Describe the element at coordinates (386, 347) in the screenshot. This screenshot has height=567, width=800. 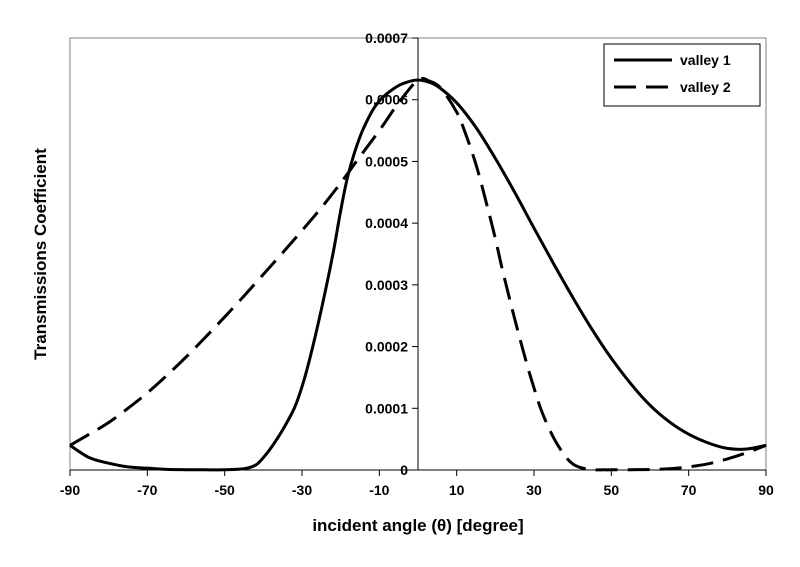
I see `y-tick-label: 0.0002` at that location.